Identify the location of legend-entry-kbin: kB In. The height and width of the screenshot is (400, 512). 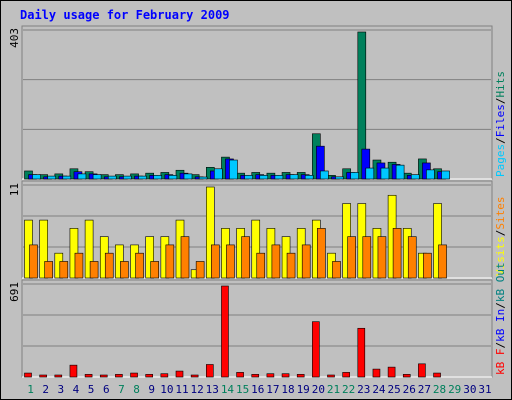
(500, 325).